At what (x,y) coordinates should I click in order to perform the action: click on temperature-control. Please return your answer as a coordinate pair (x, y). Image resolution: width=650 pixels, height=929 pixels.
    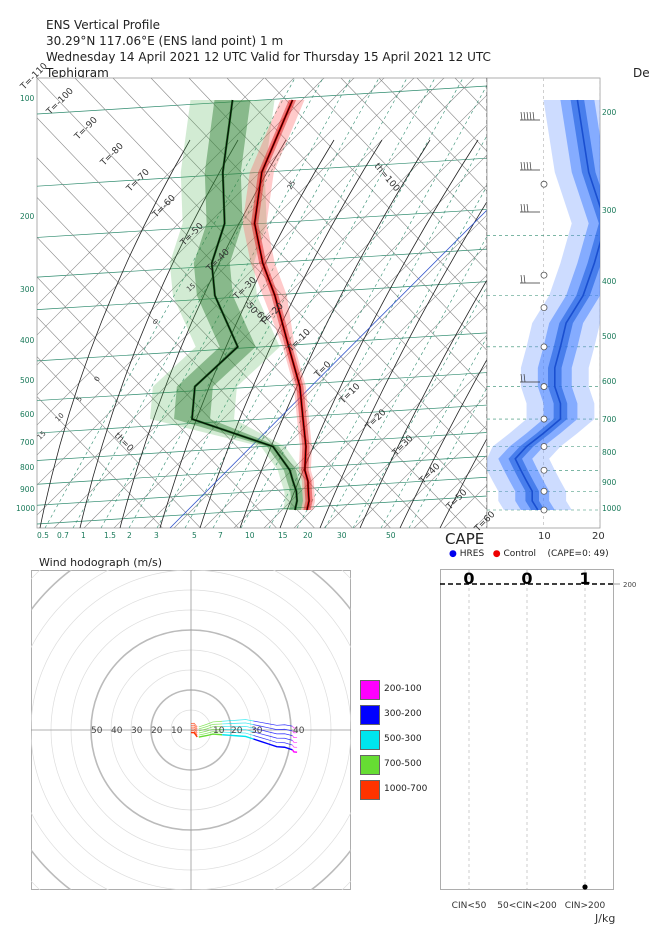
    Looking at the image, I should click on (282, 305).